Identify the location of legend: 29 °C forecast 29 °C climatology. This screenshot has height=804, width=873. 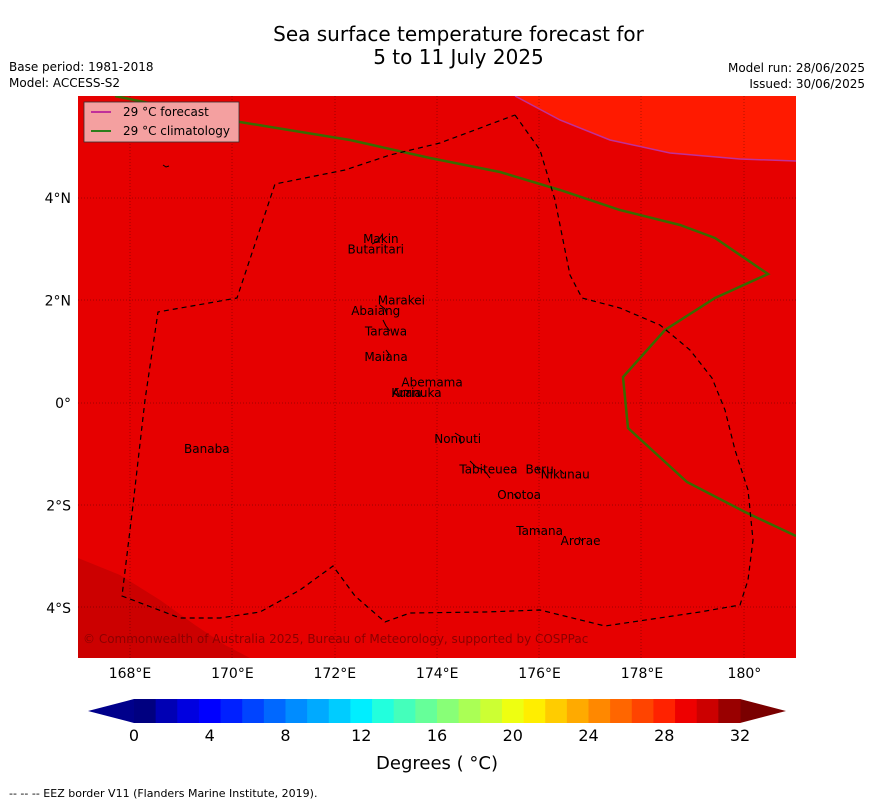
(161, 122).